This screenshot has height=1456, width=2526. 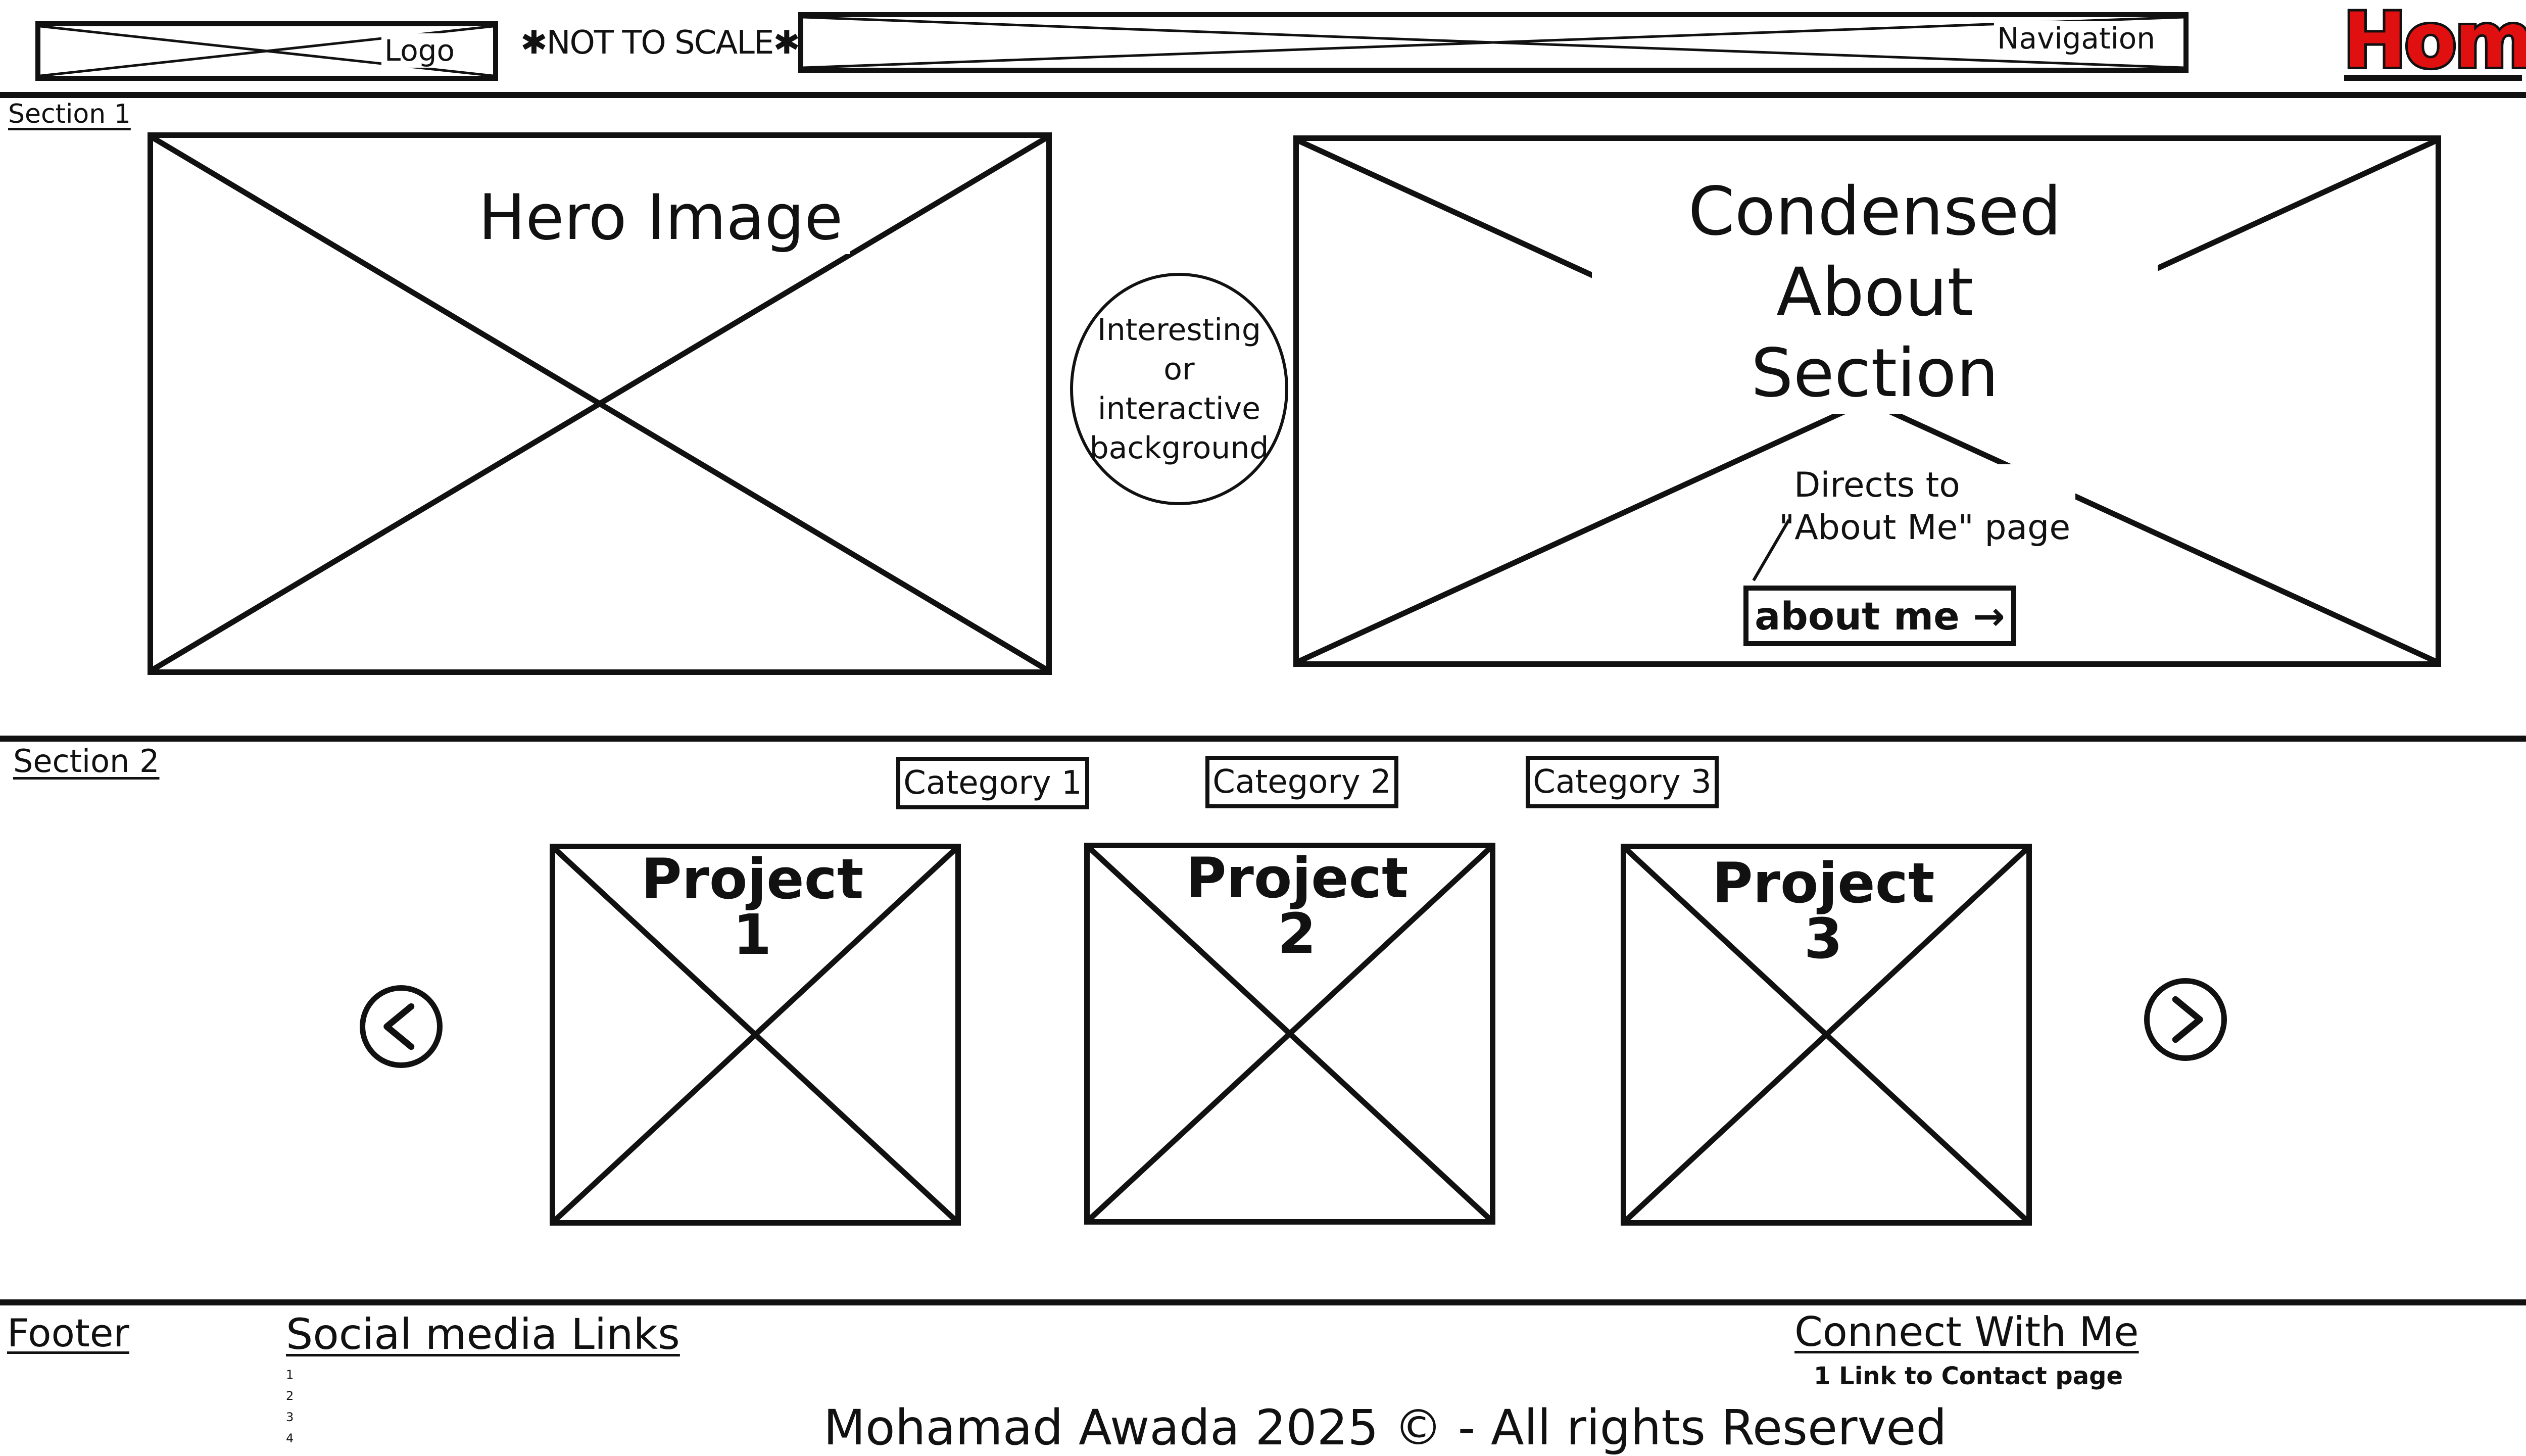 I want to click on about-title-line2: Section, so click(x=1875, y=373).